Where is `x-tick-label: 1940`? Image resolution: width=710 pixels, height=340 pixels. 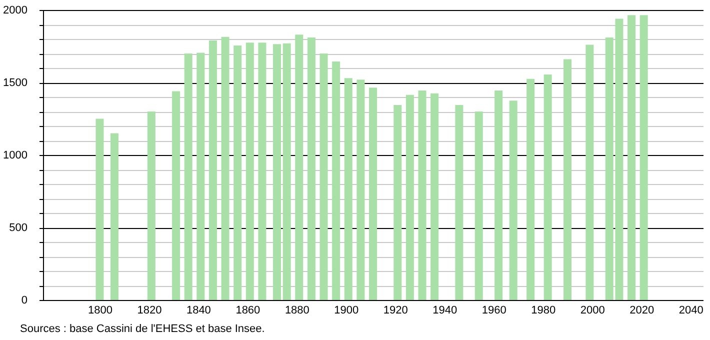 x-tick-label: 1940 is located at coordinates (445, 310).